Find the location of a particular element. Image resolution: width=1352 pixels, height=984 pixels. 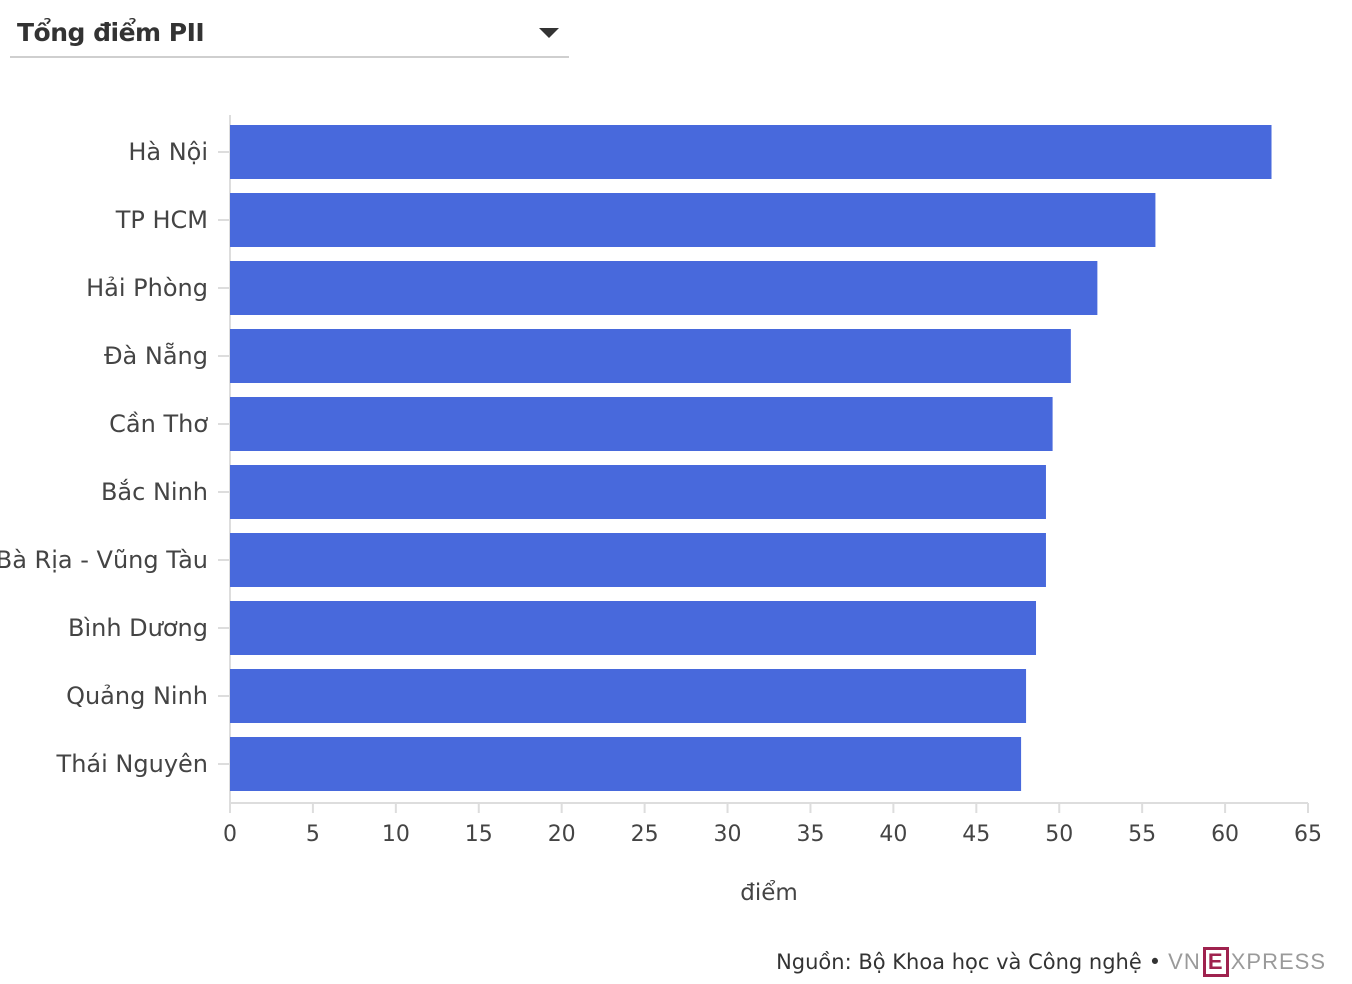

x-tick-label: 25 is located at coordinates (645, 834).